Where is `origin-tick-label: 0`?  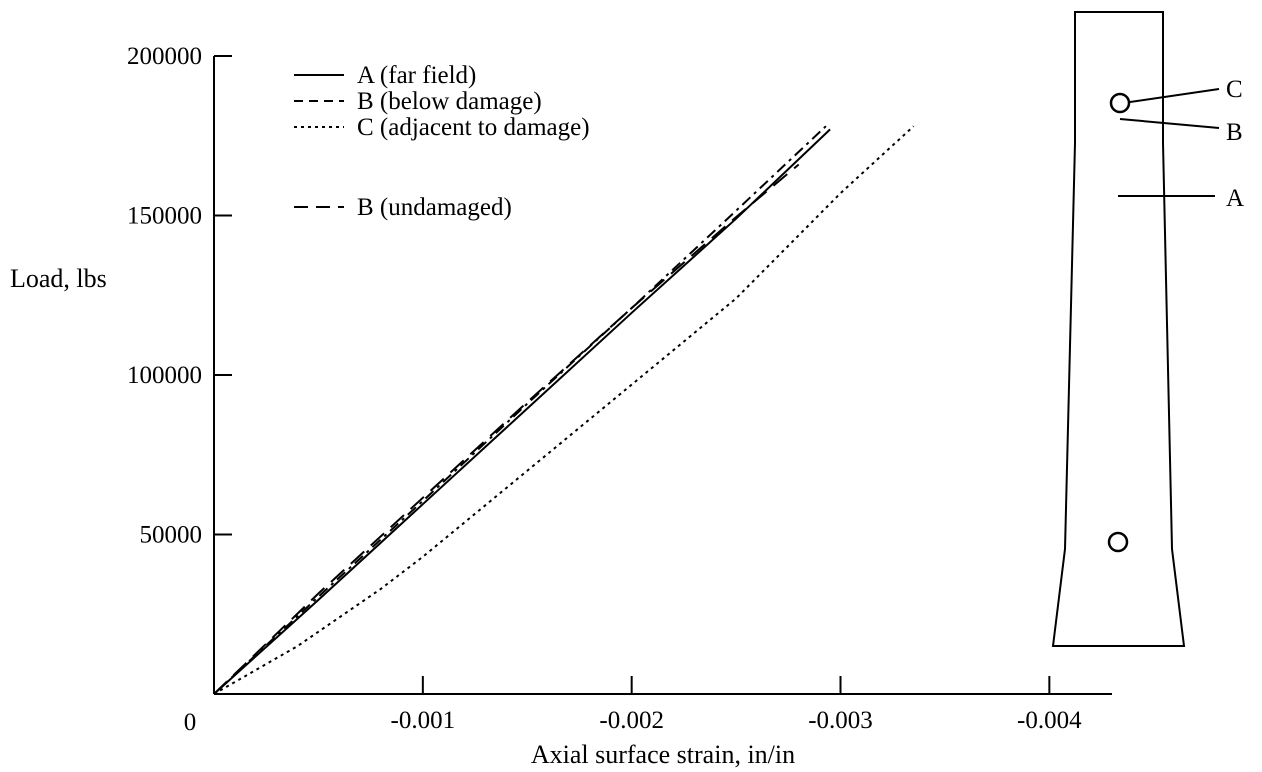 origin-tick-label: 0 is located at coordinates (190, 722).